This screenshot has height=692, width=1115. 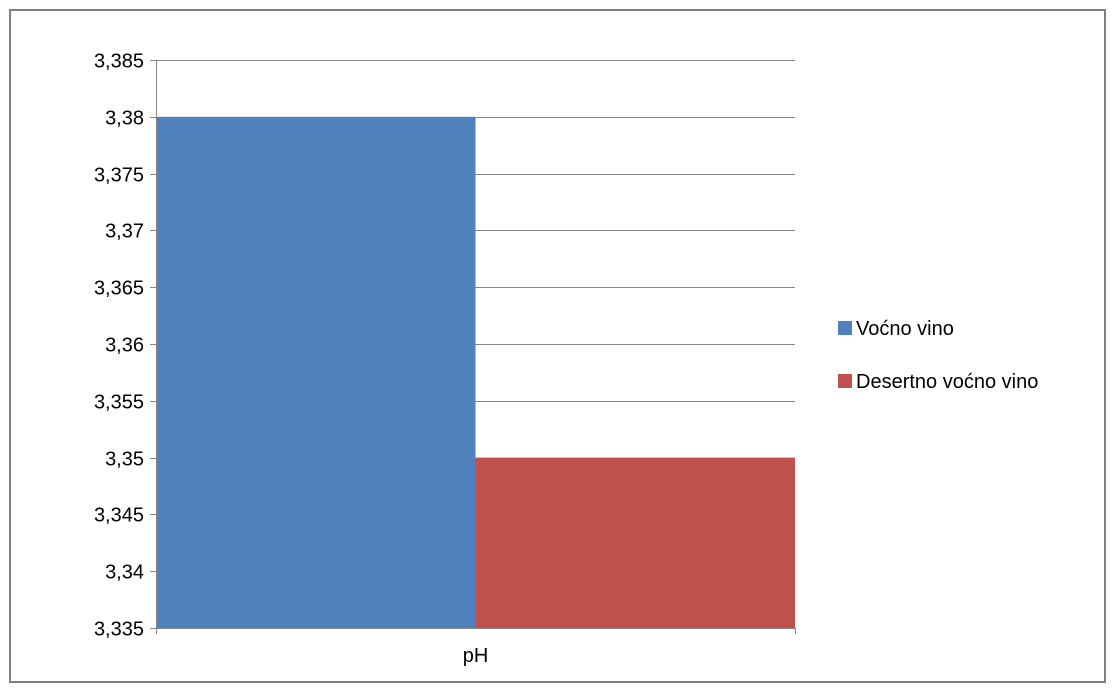 I want to click on y-tick-label: 3,35, so click(x=124, y=460).